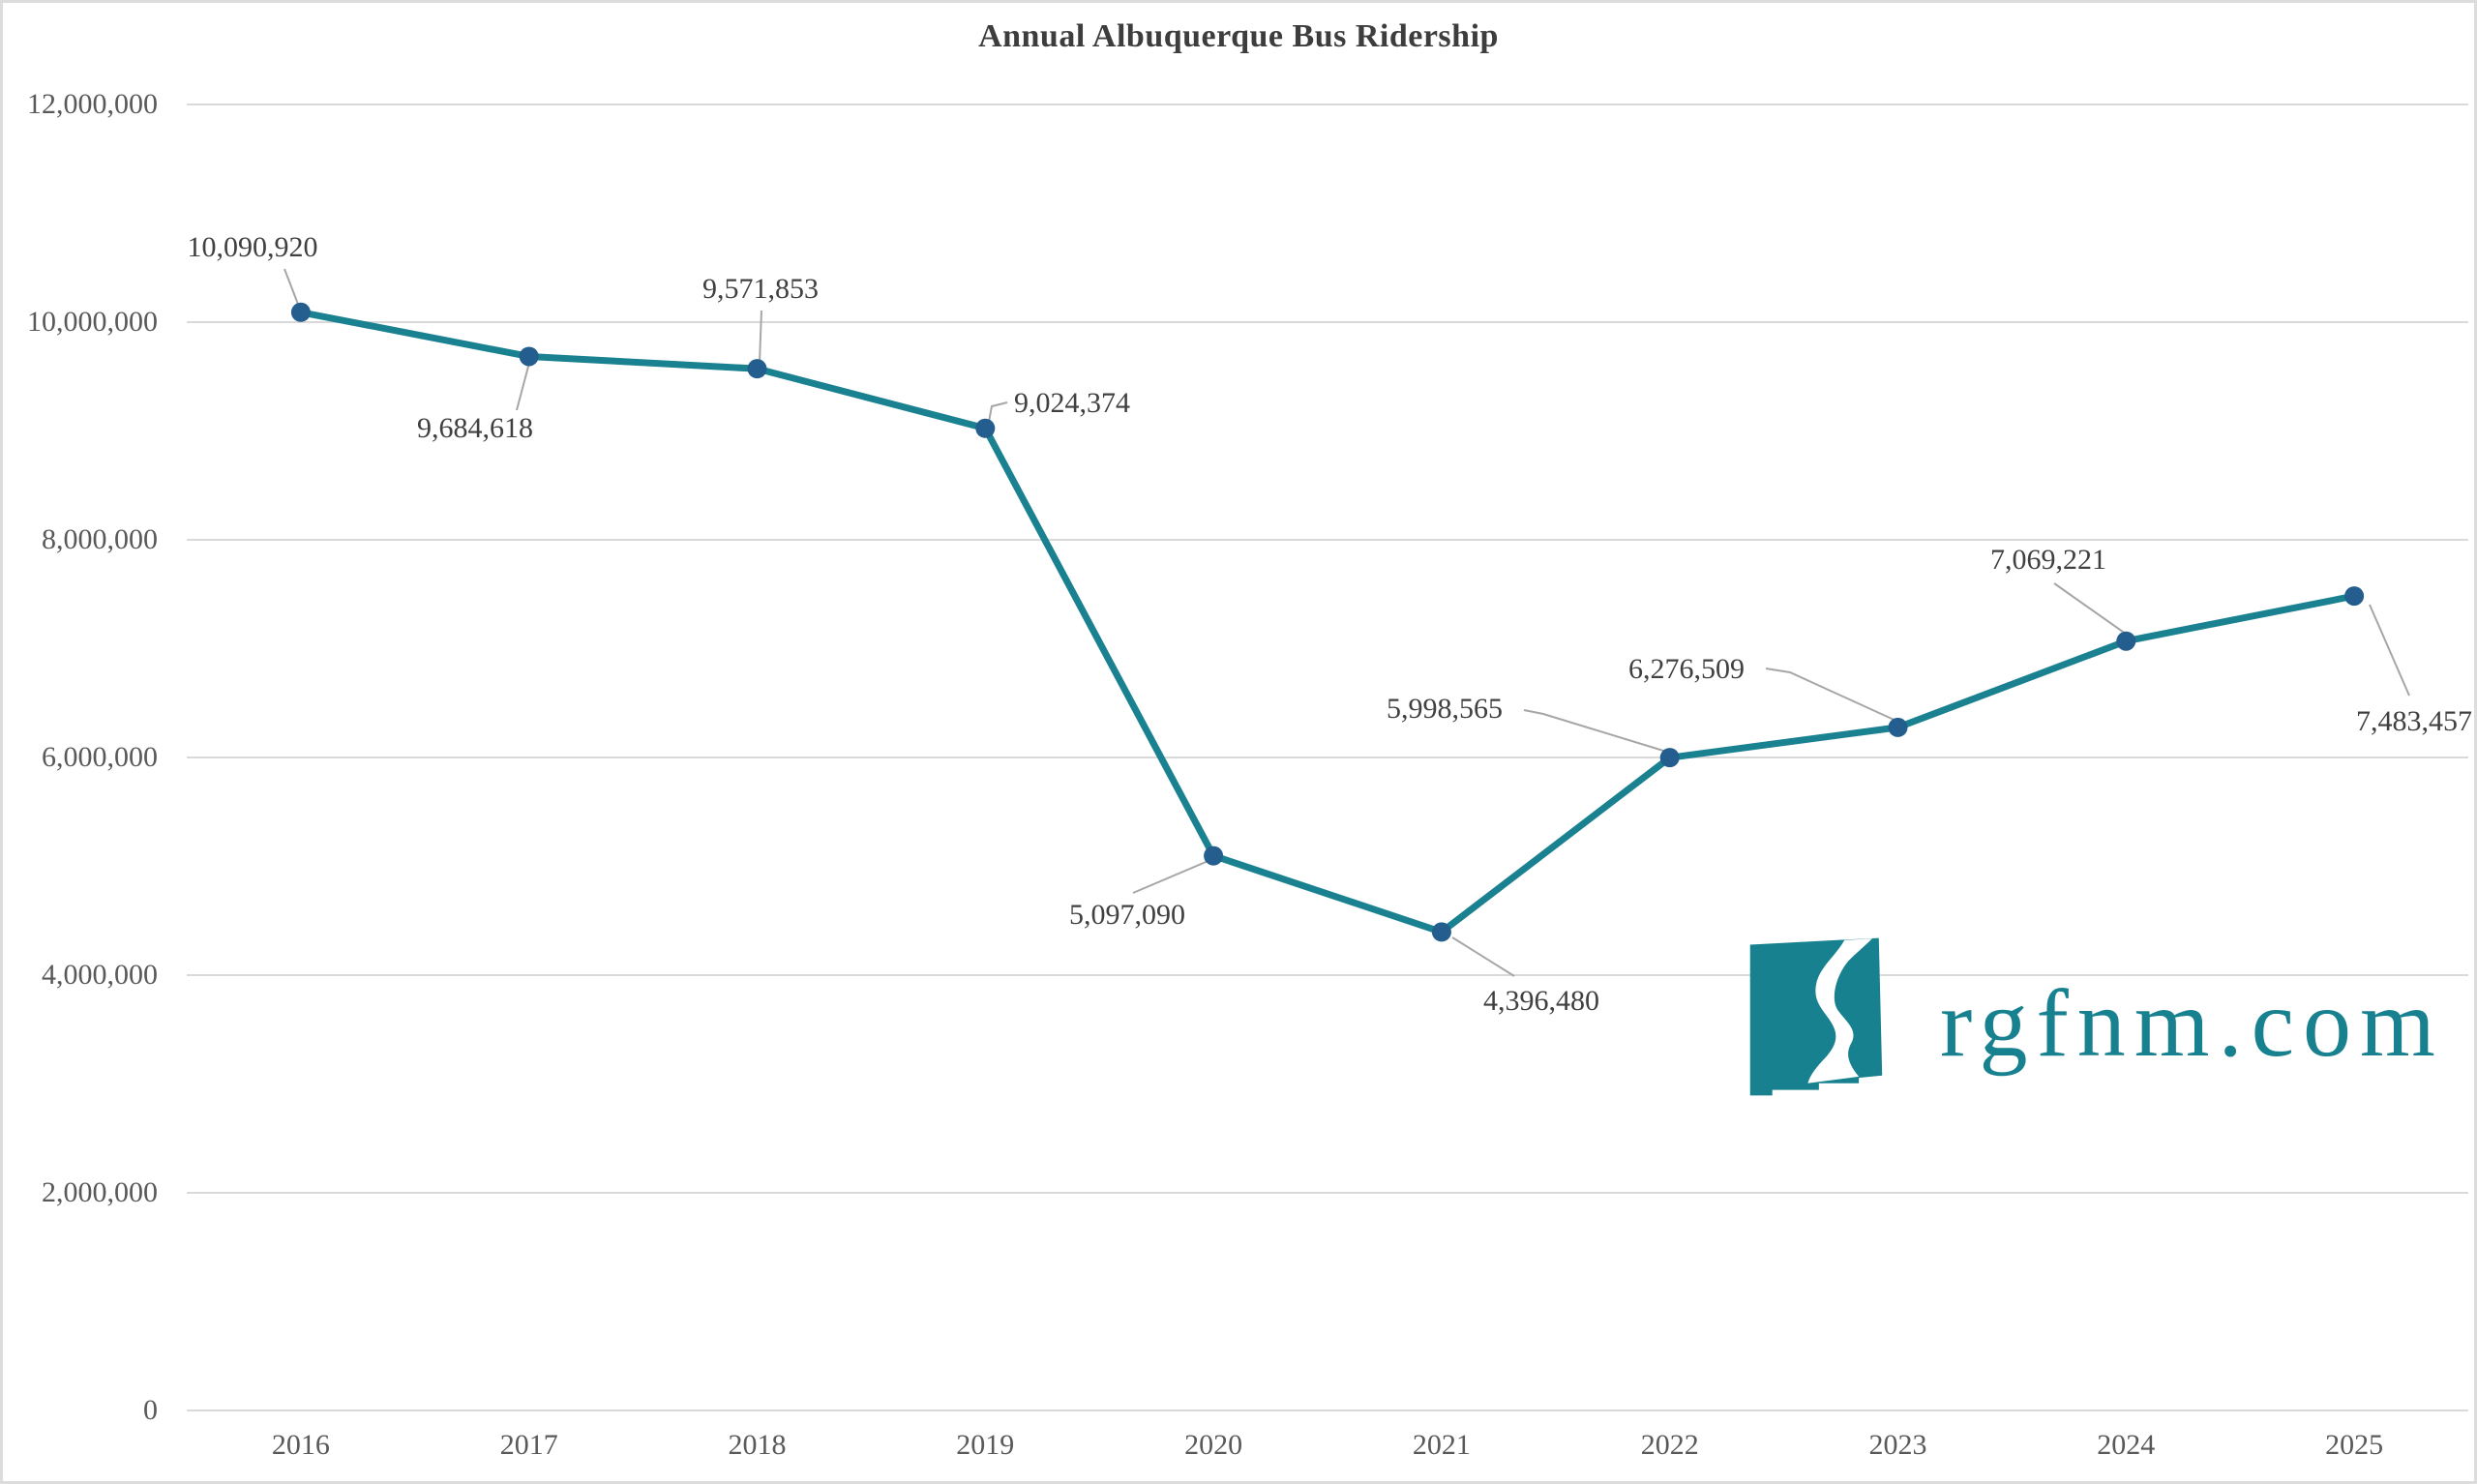  What do you see at coordinates (2354, 1445) in the screenshot?
I see `x-axis-tick-label: 2025` at bounding box center [2354, 1445].